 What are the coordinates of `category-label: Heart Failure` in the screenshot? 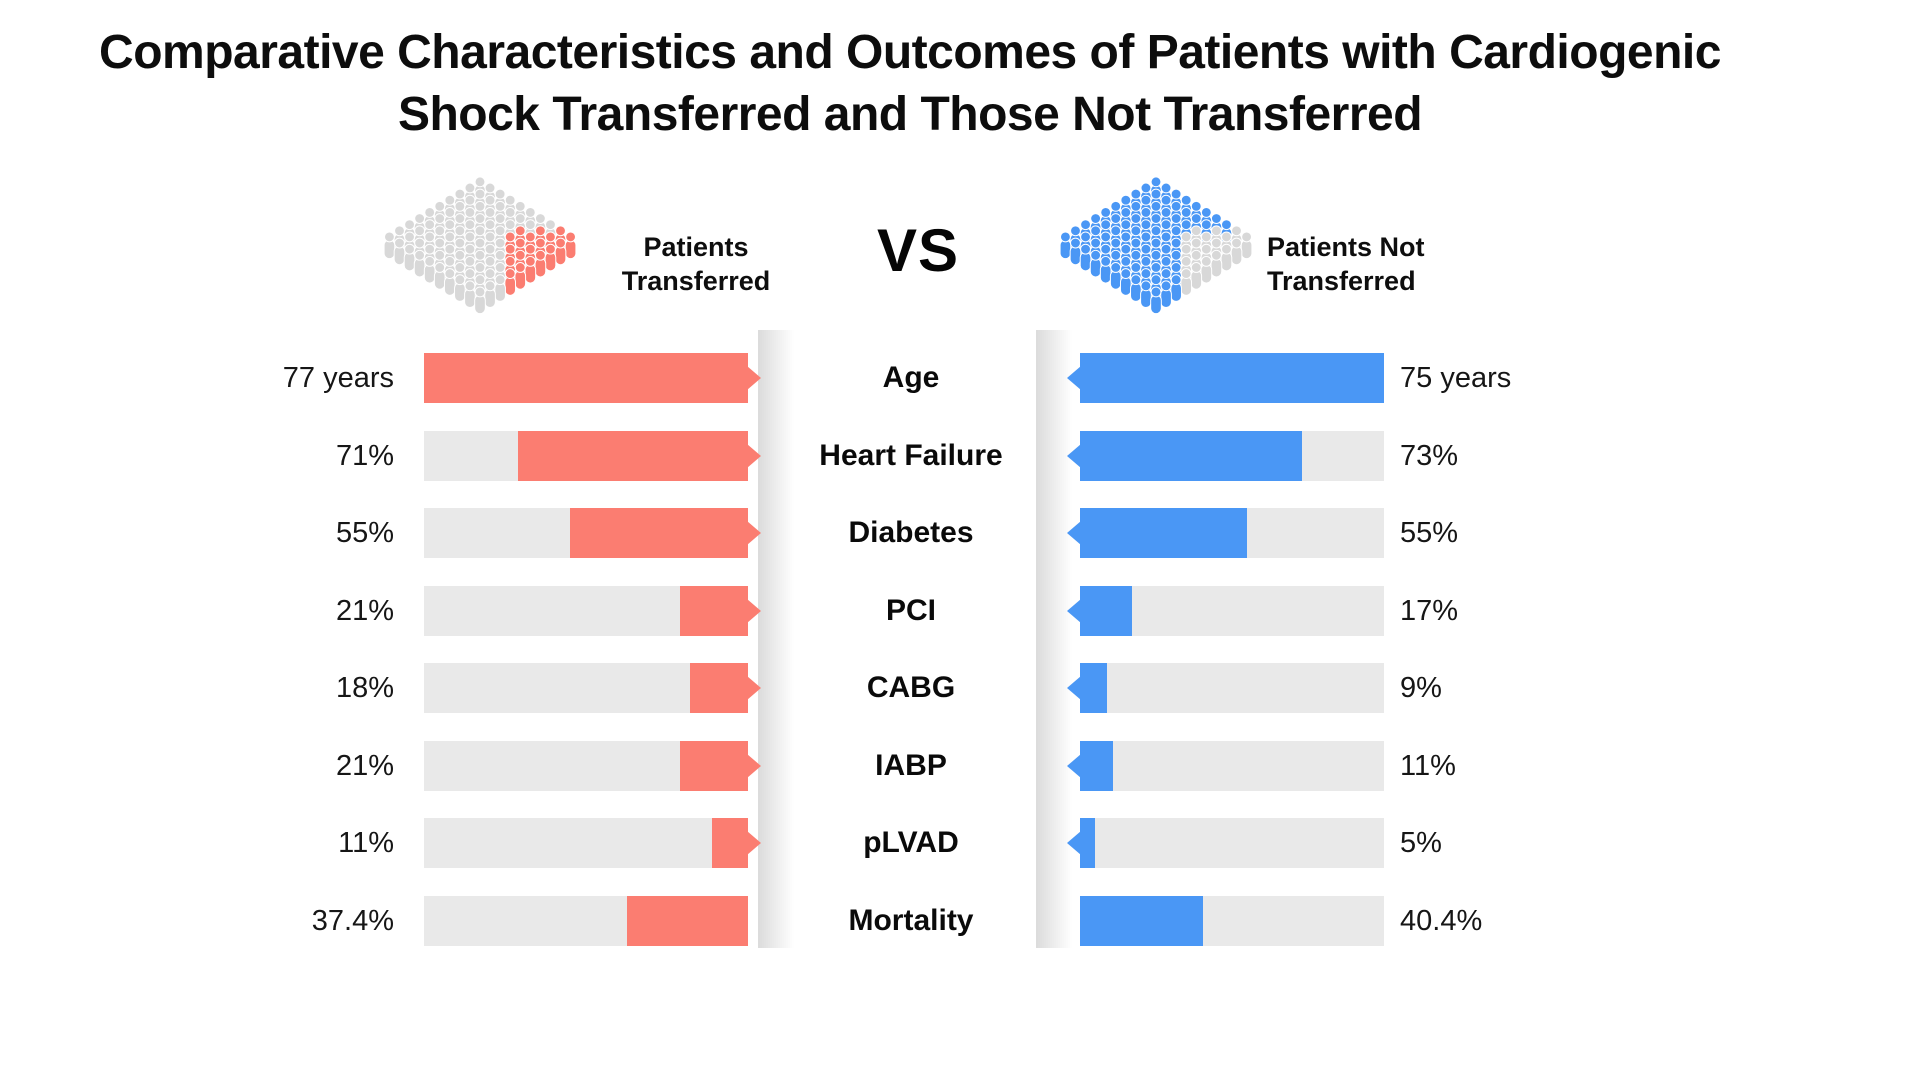 It's located at (911, 455).